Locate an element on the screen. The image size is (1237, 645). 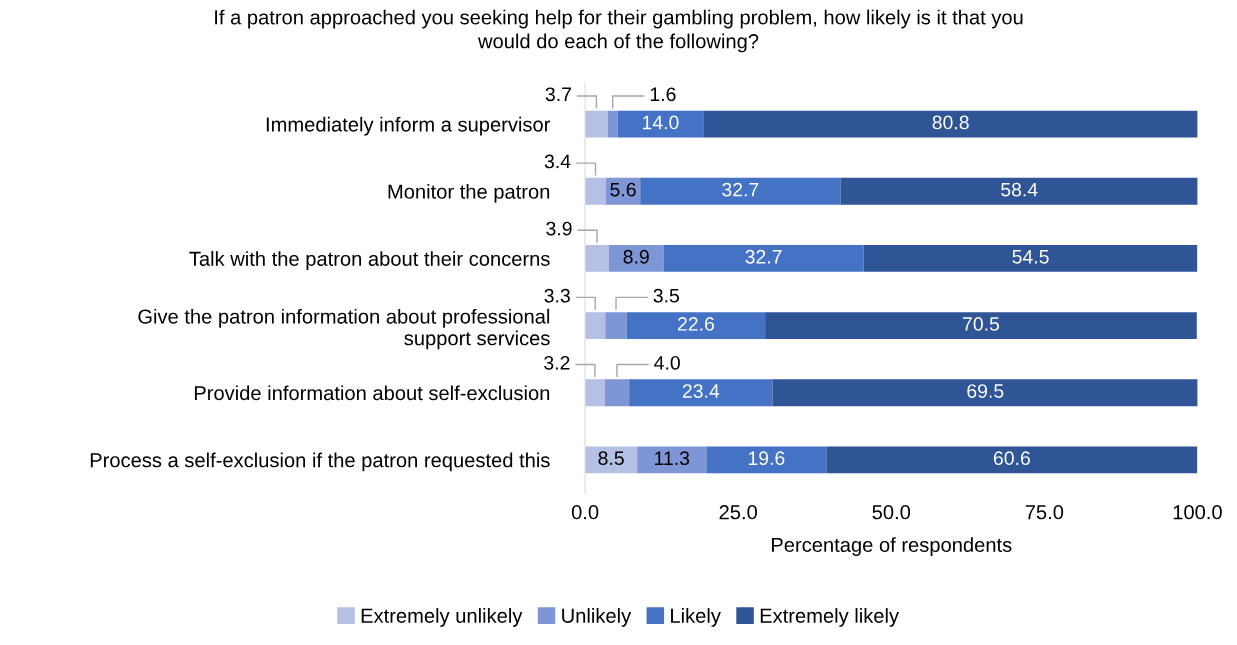
data-label: 70.5 is located at coordinates (981, 324).